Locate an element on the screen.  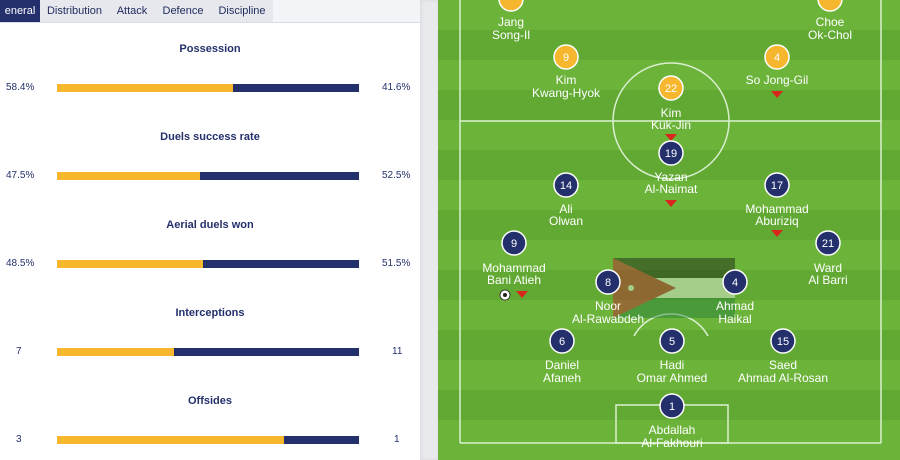
stat-home-value: 47.5% is located at coordinates (20, 175).